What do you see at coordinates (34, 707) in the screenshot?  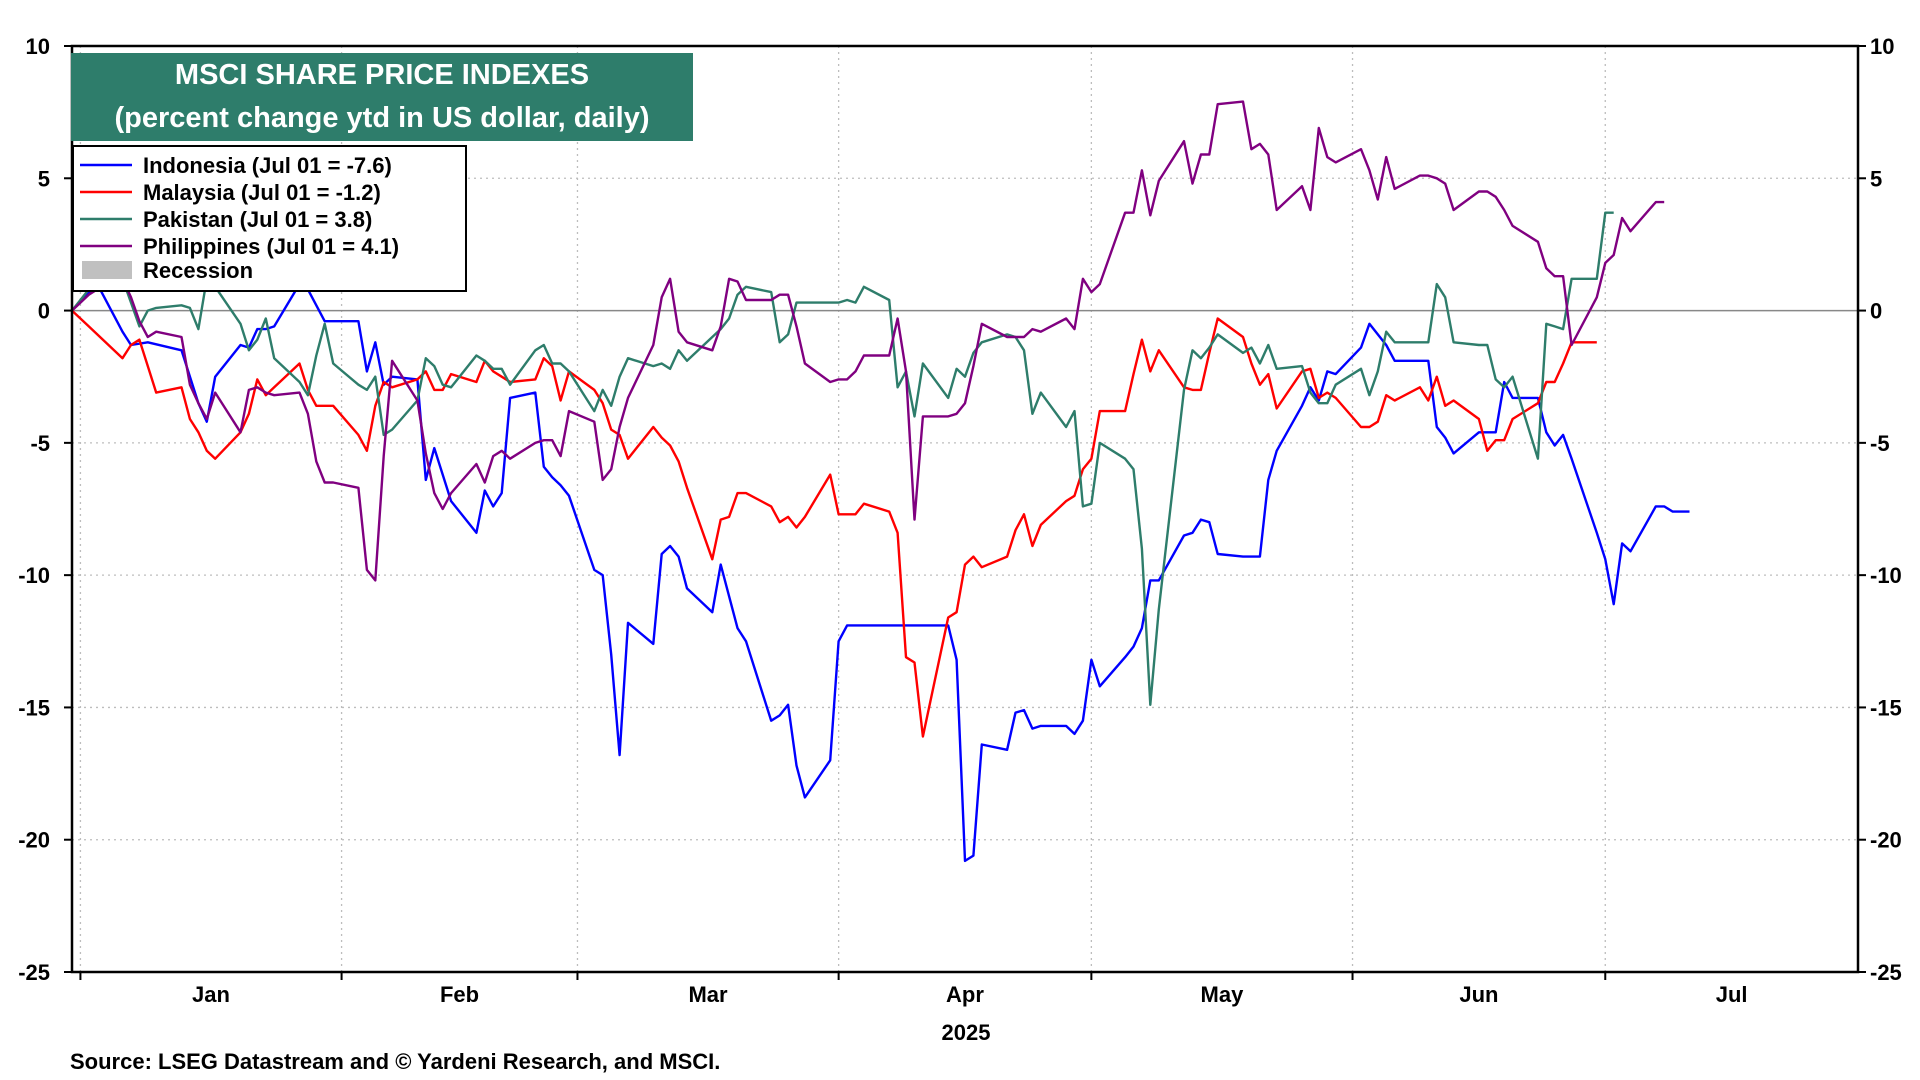 I see `y-tick-label-left: -15` at bounding box center [34, 707].